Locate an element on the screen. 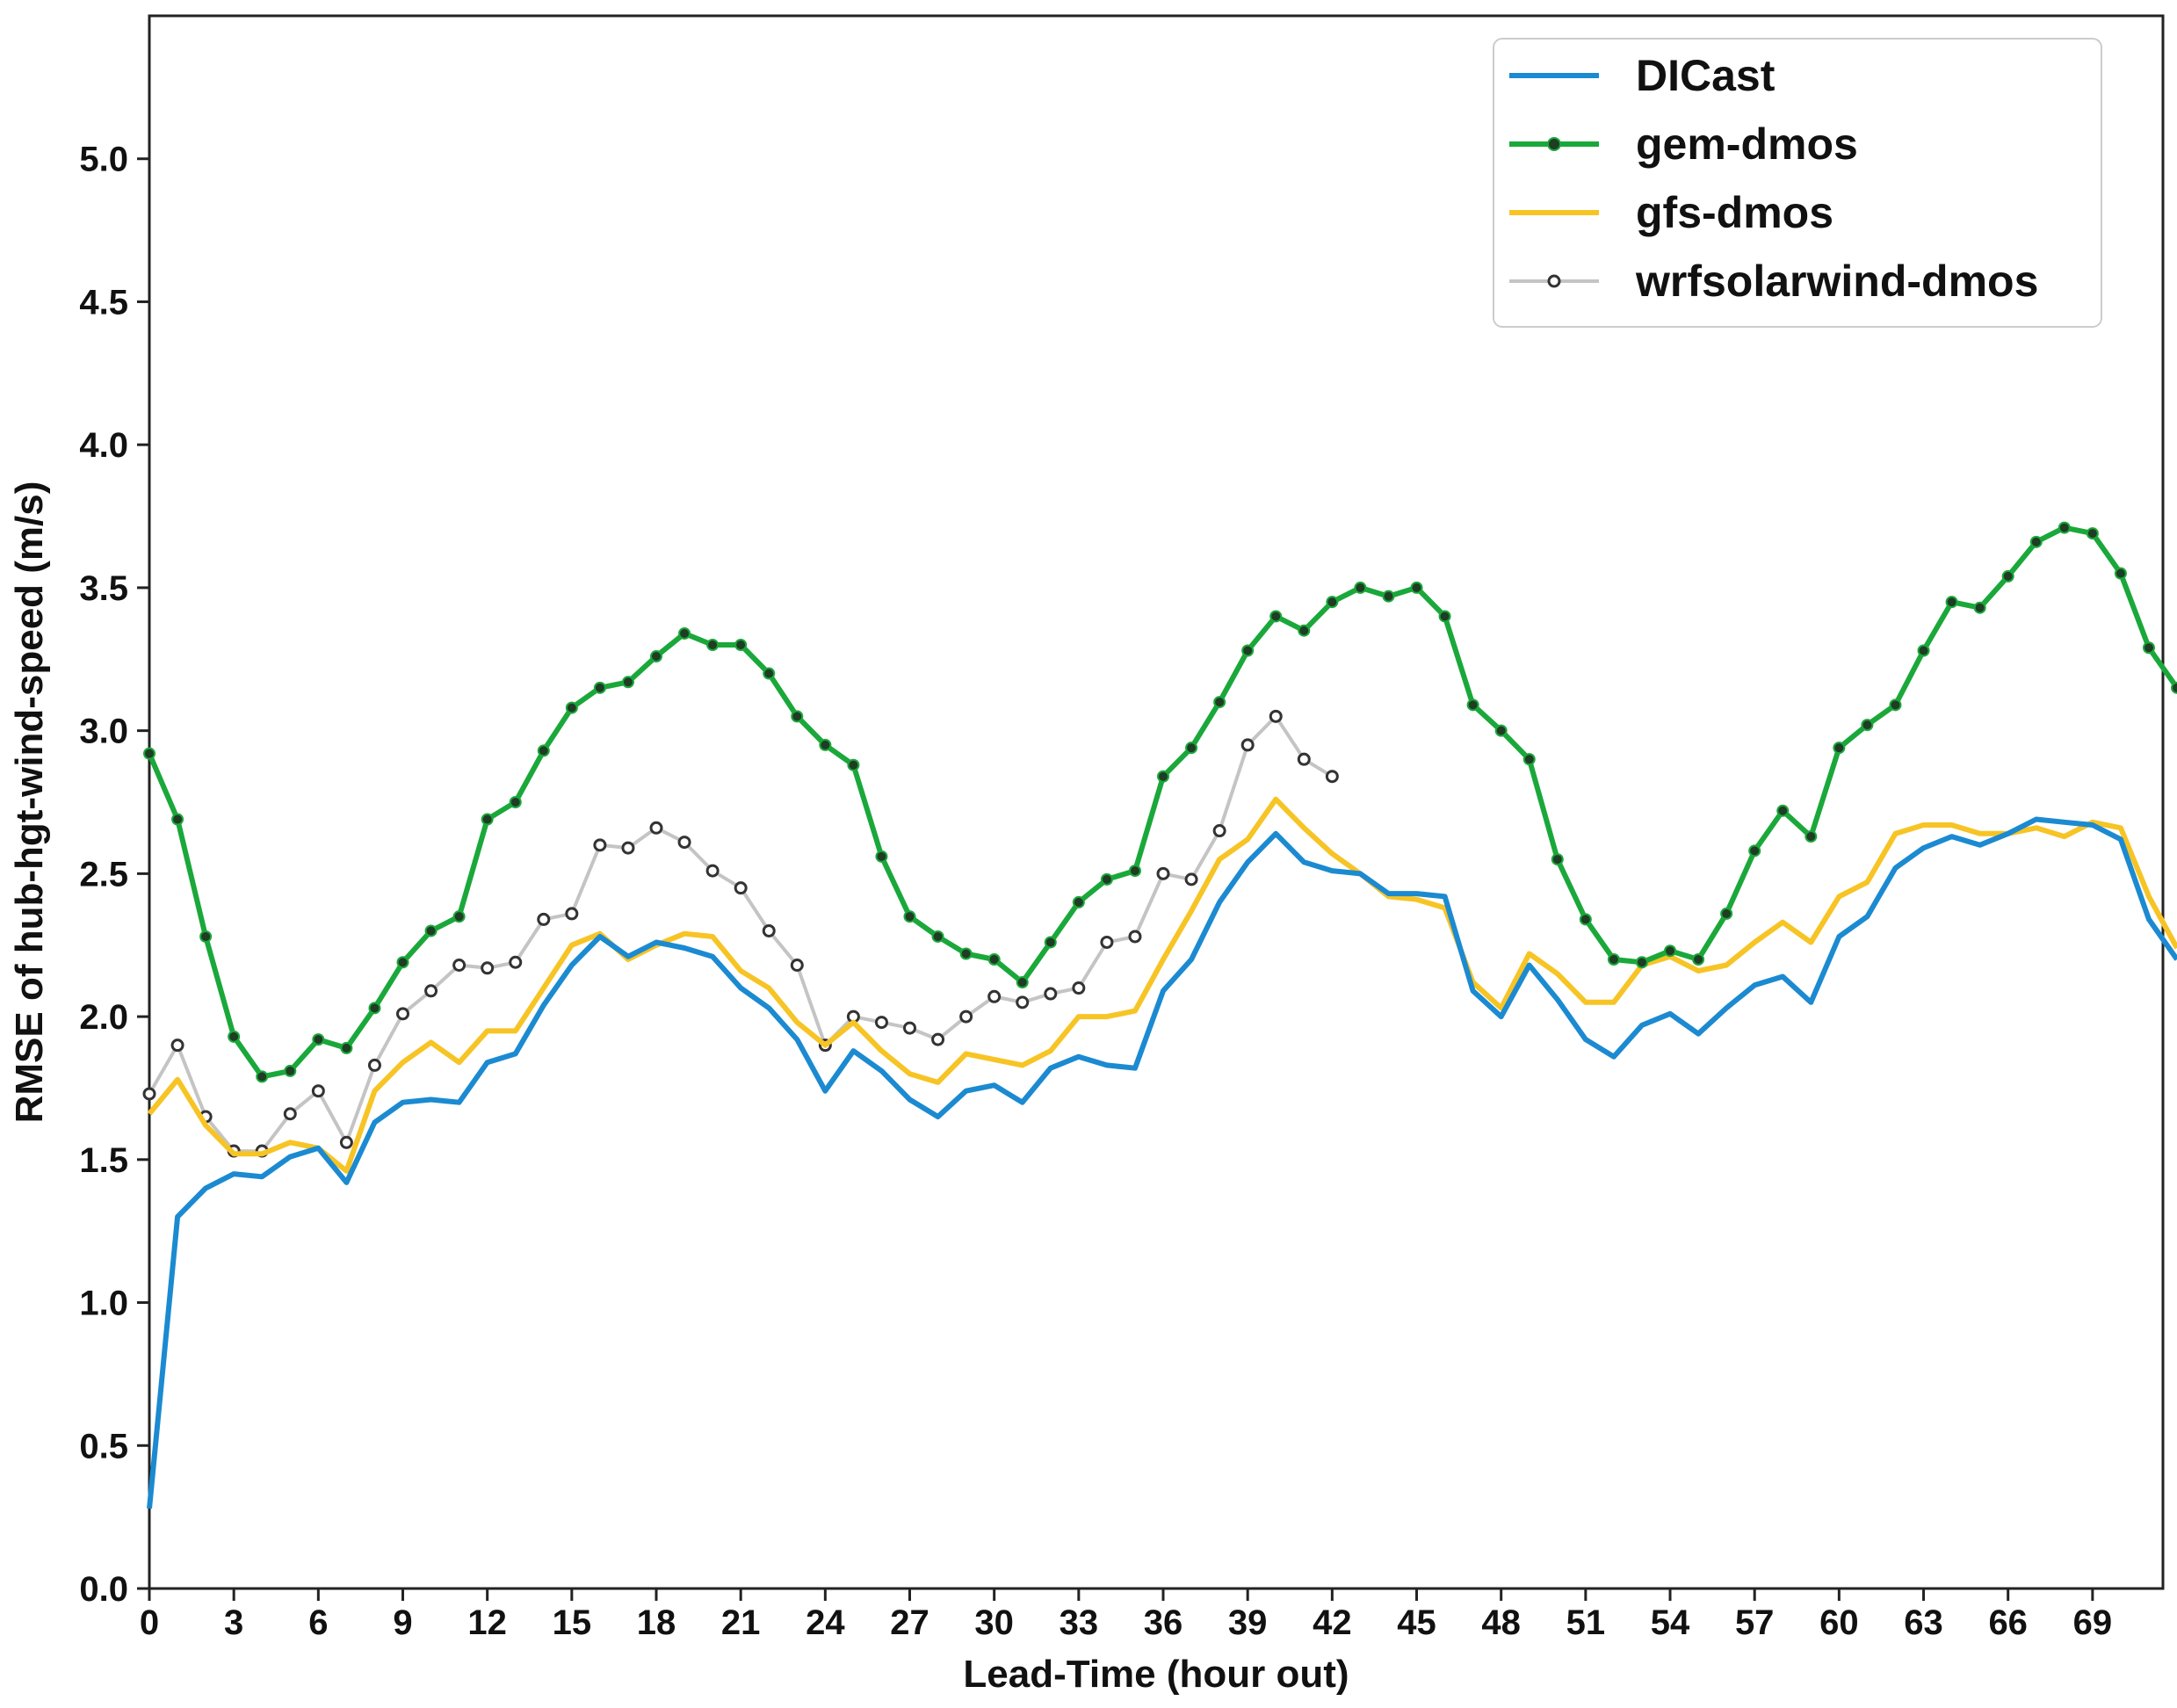 The image size is (2177, 1708). x-tick-label: 36 is located at coordinates (1163, 1622).